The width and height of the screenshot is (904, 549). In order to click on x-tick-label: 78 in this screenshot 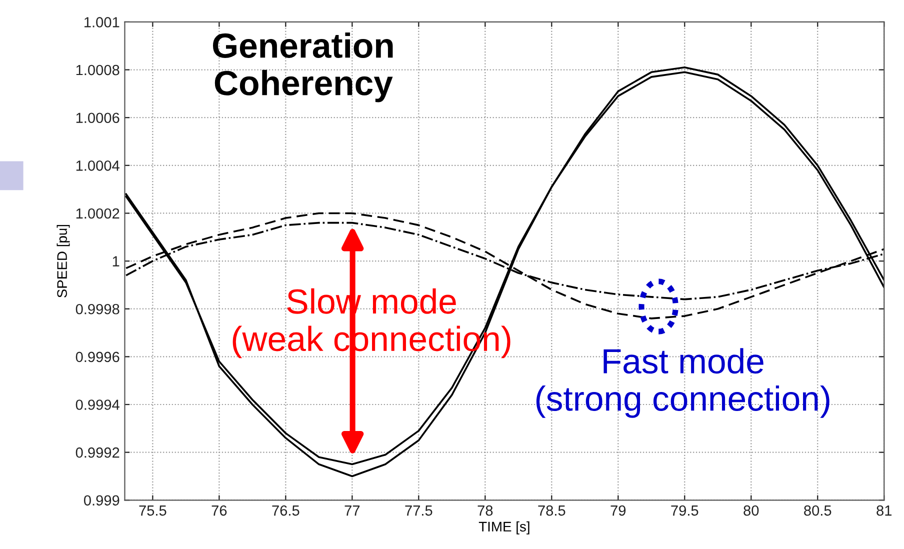, I will do `click(485, 510)`.